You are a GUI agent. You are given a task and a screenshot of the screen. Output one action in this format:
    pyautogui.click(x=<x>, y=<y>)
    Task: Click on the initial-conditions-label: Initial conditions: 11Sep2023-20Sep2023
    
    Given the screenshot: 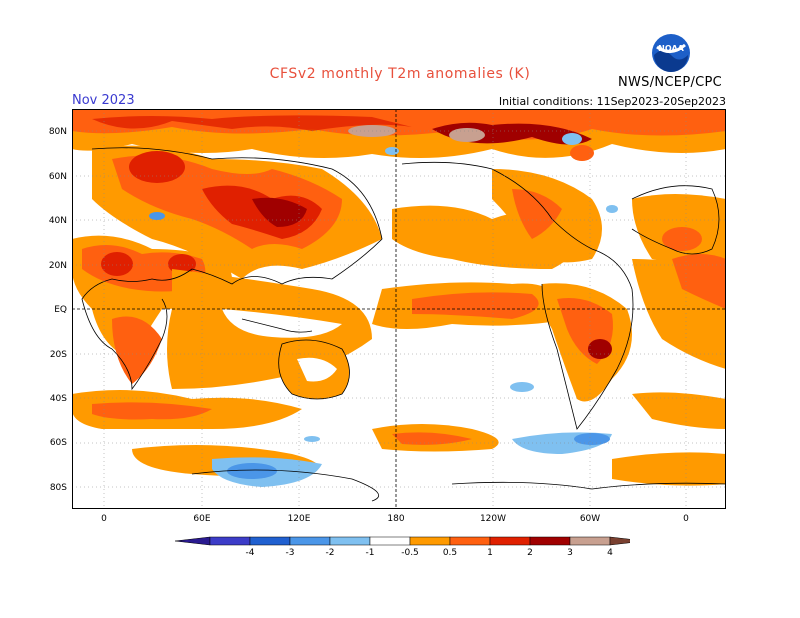 What is the action you would take?
    pyautogui.click(x=612, y=101)
    